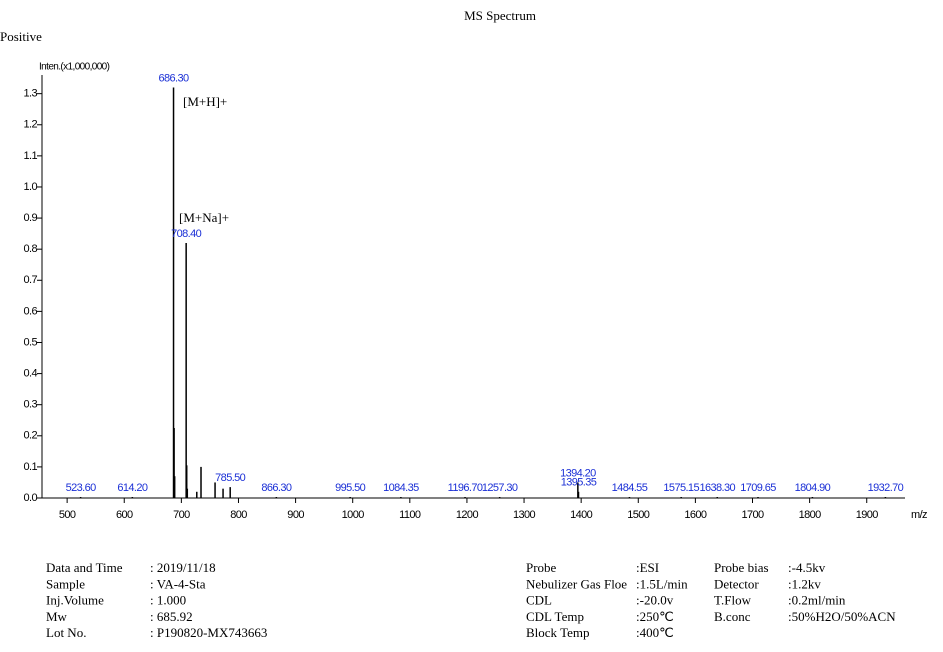 This screenshot has width=943, height=652. I want to click on peak-label: 1196.70, so click(465, 488).